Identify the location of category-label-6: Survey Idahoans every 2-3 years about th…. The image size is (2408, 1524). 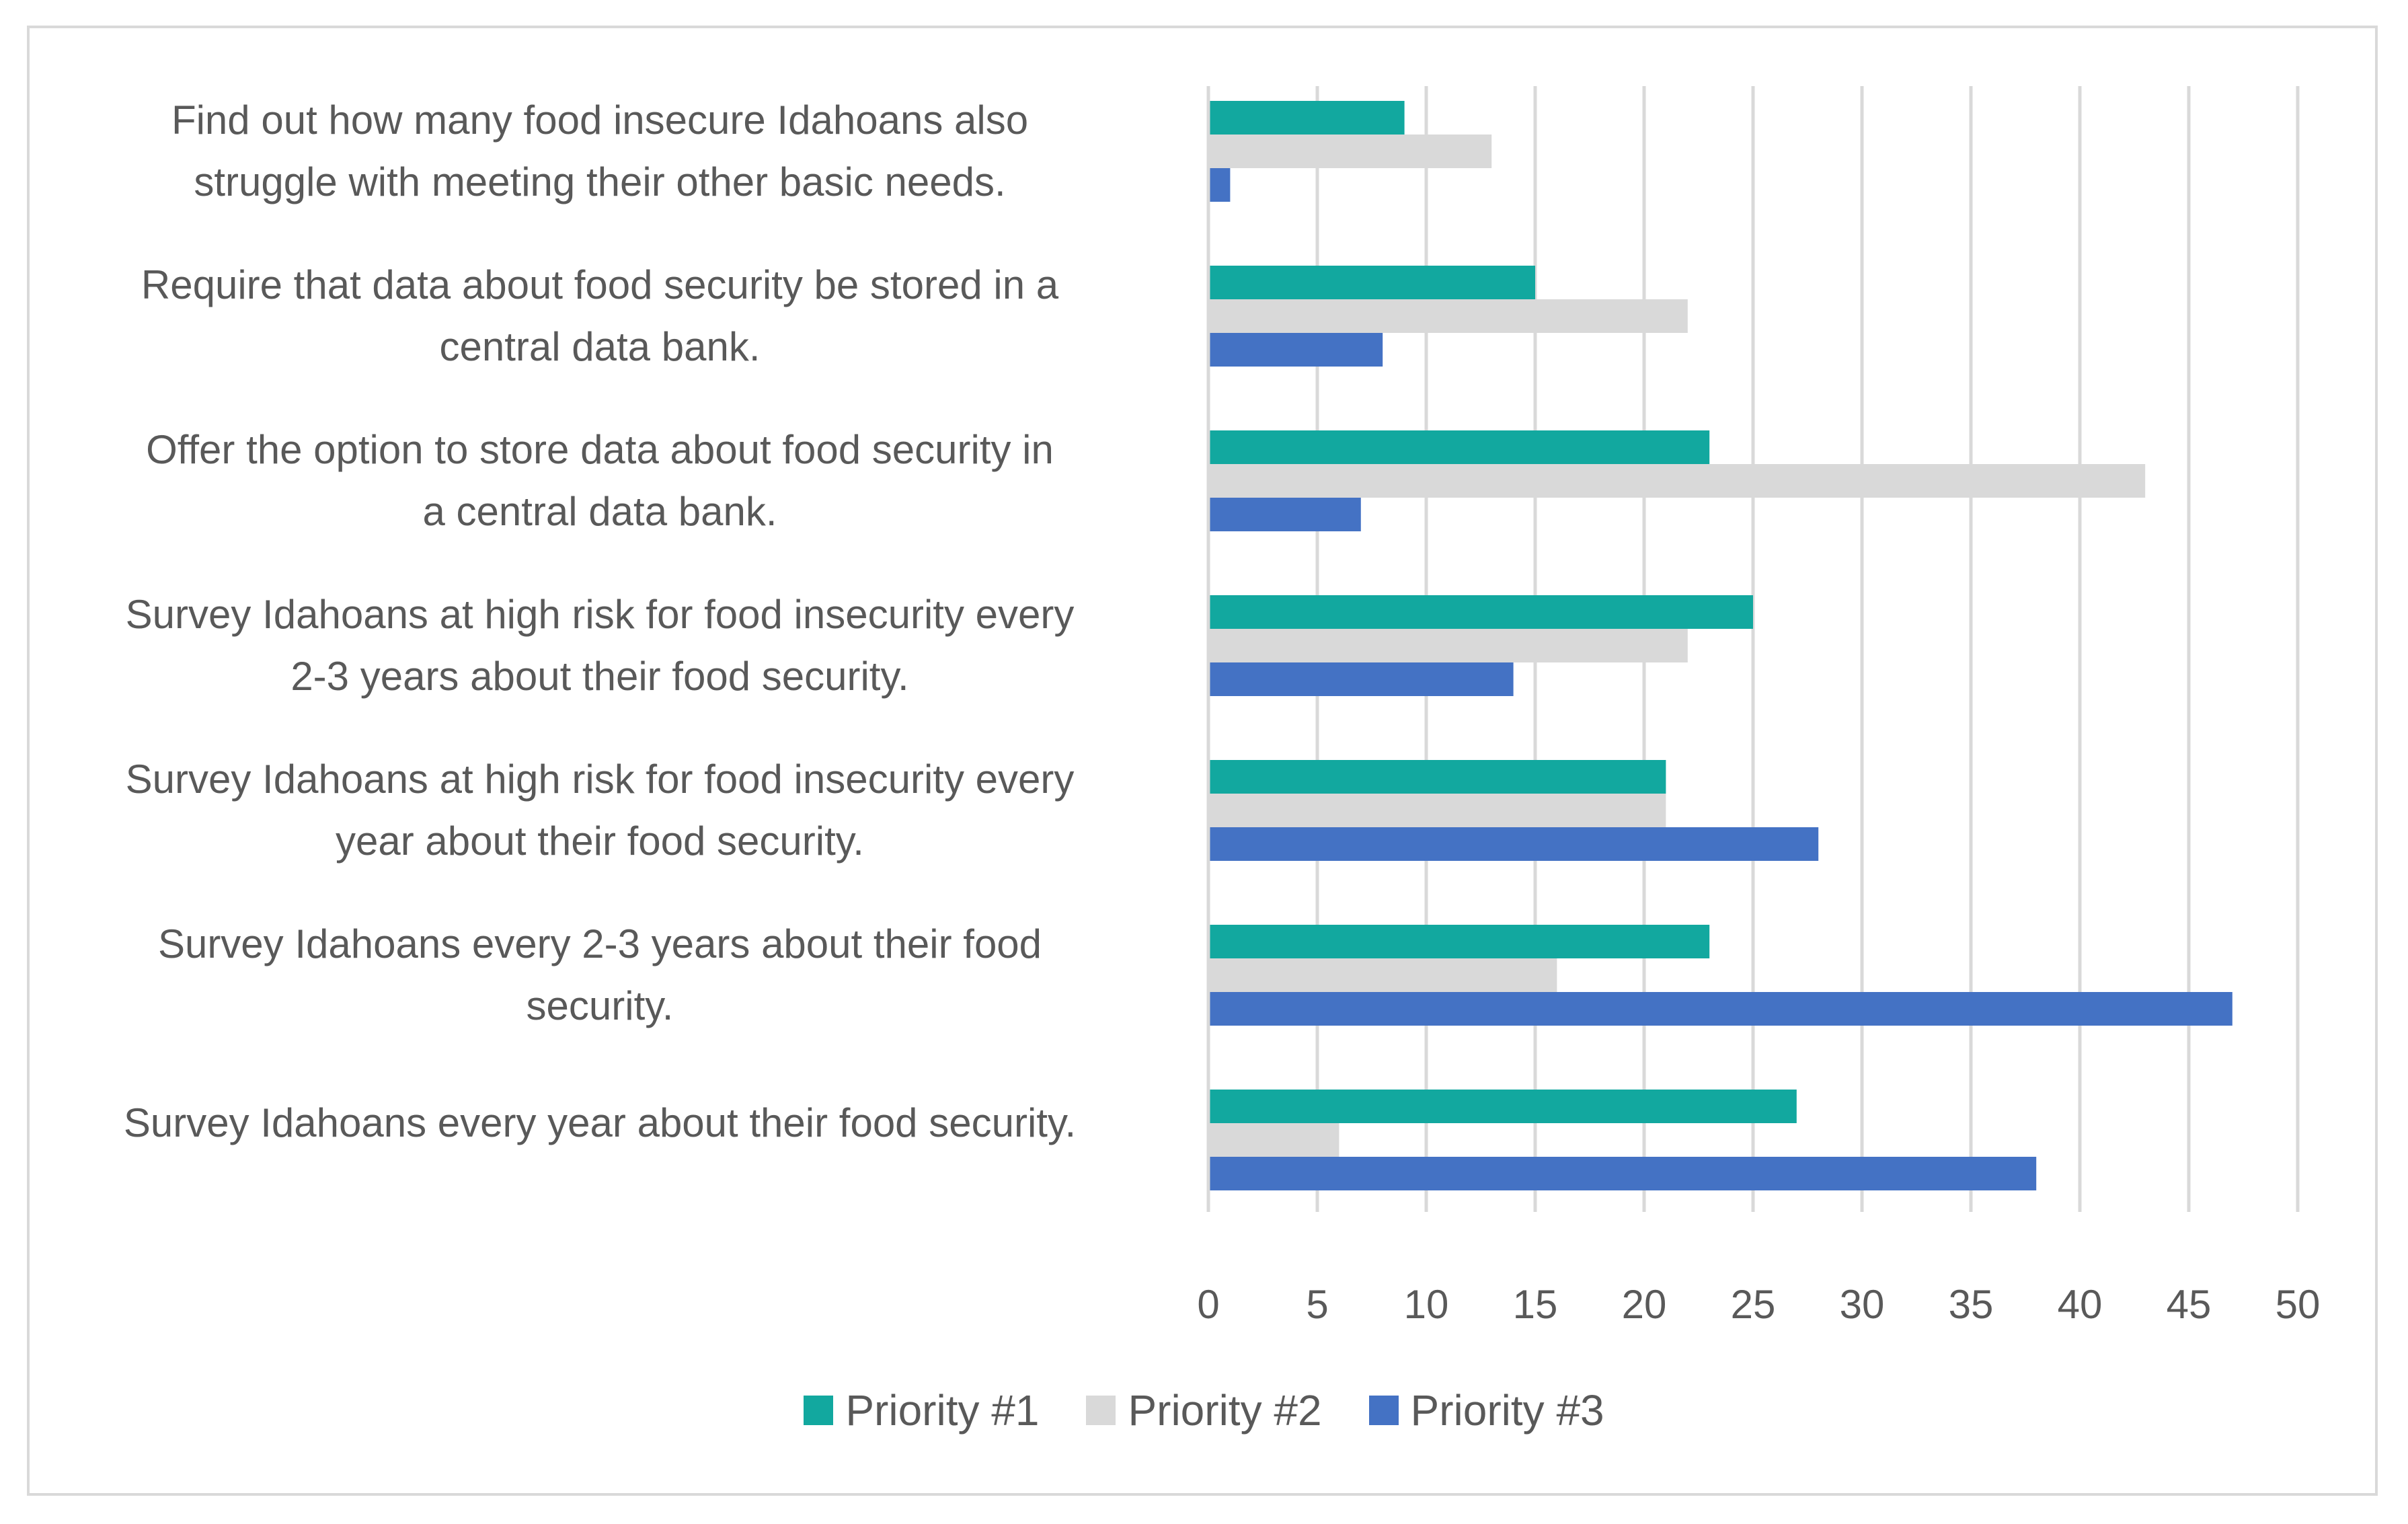
(600, 975).